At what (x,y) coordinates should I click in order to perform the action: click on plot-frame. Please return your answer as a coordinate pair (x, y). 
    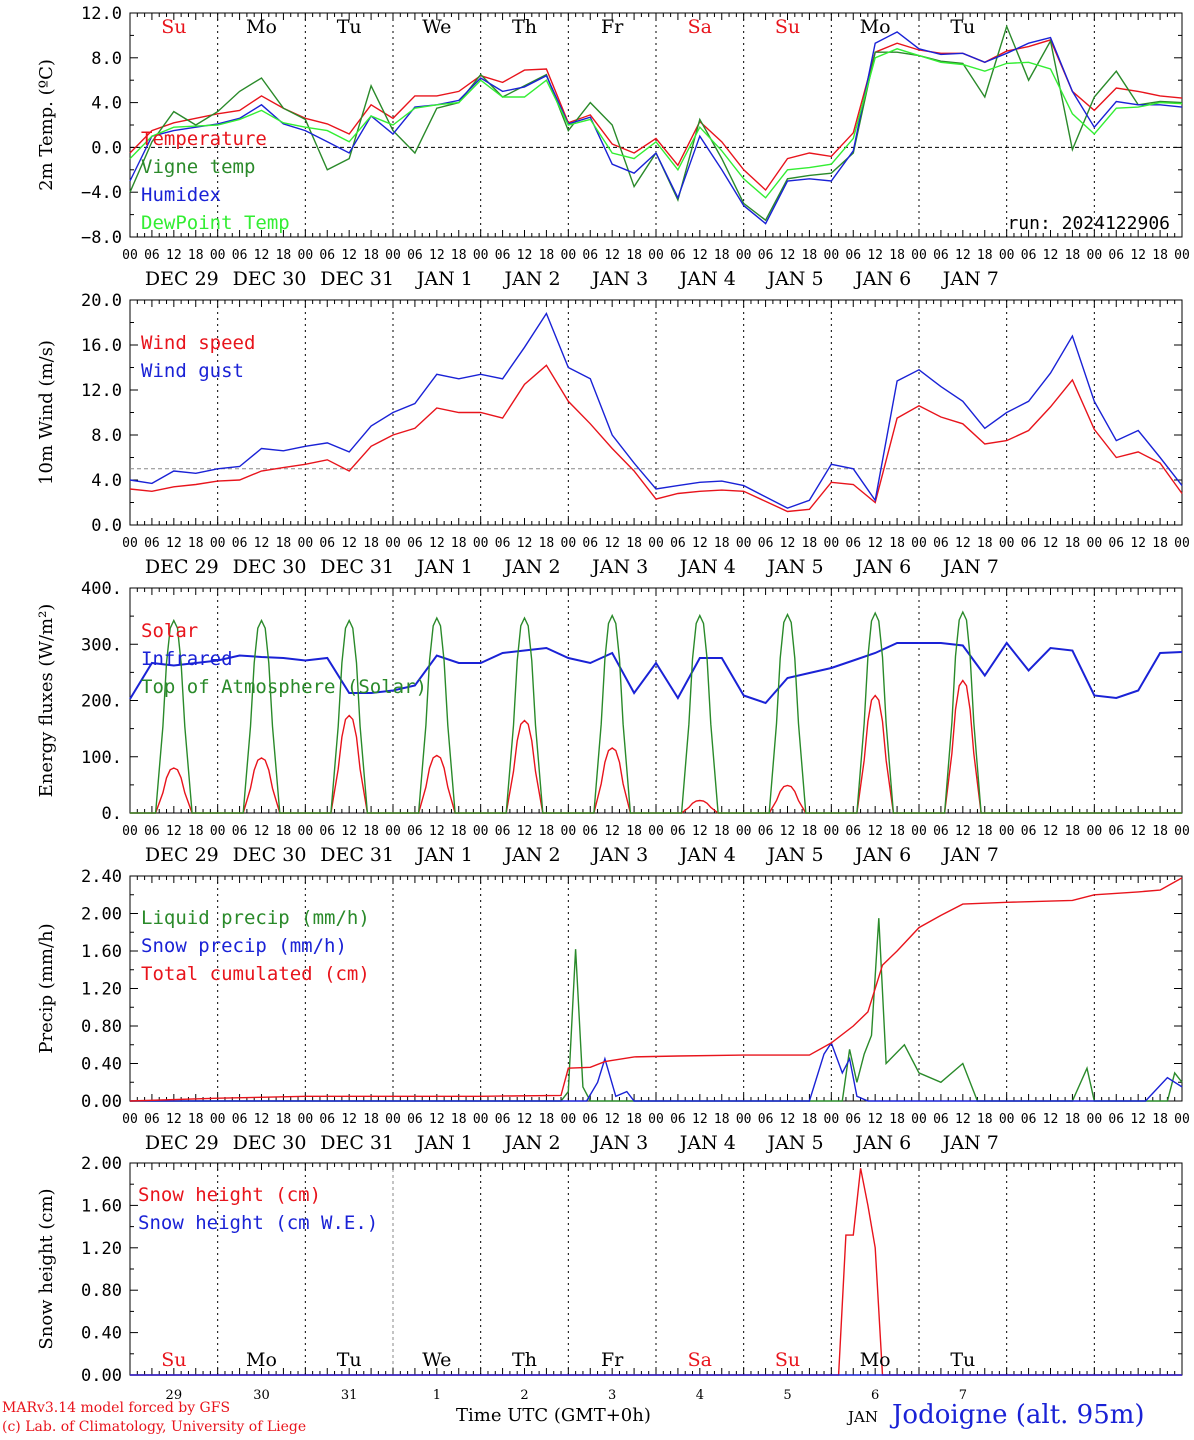
    Looking at the image, I should click on (656, 412).